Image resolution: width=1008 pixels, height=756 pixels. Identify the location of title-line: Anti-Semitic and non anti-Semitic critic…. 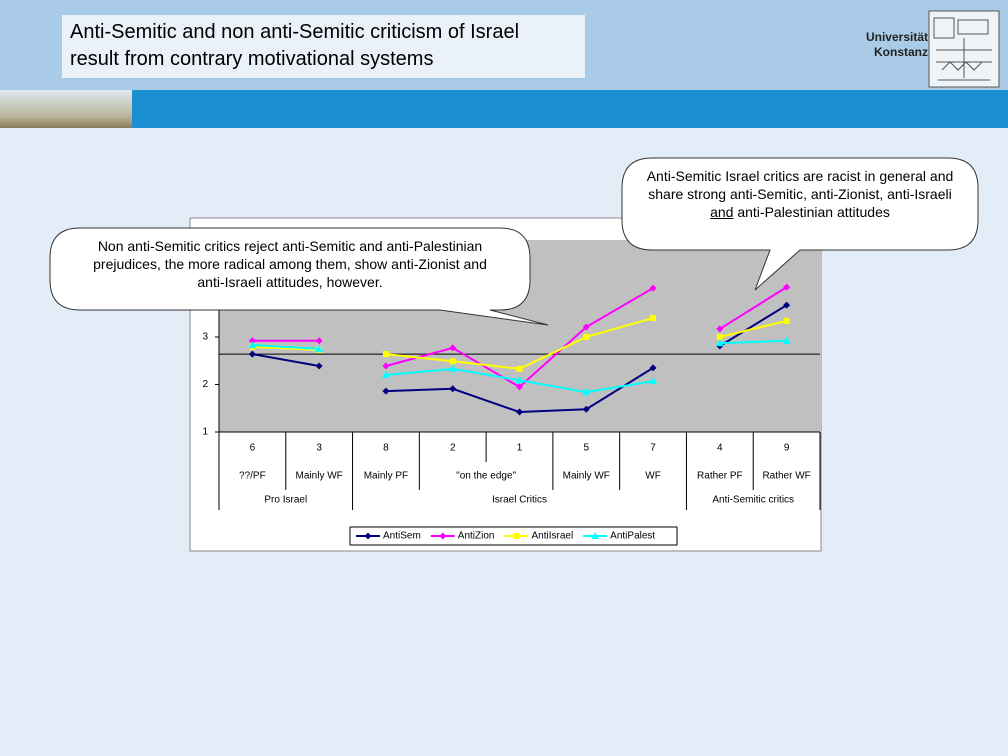
(295, 32).